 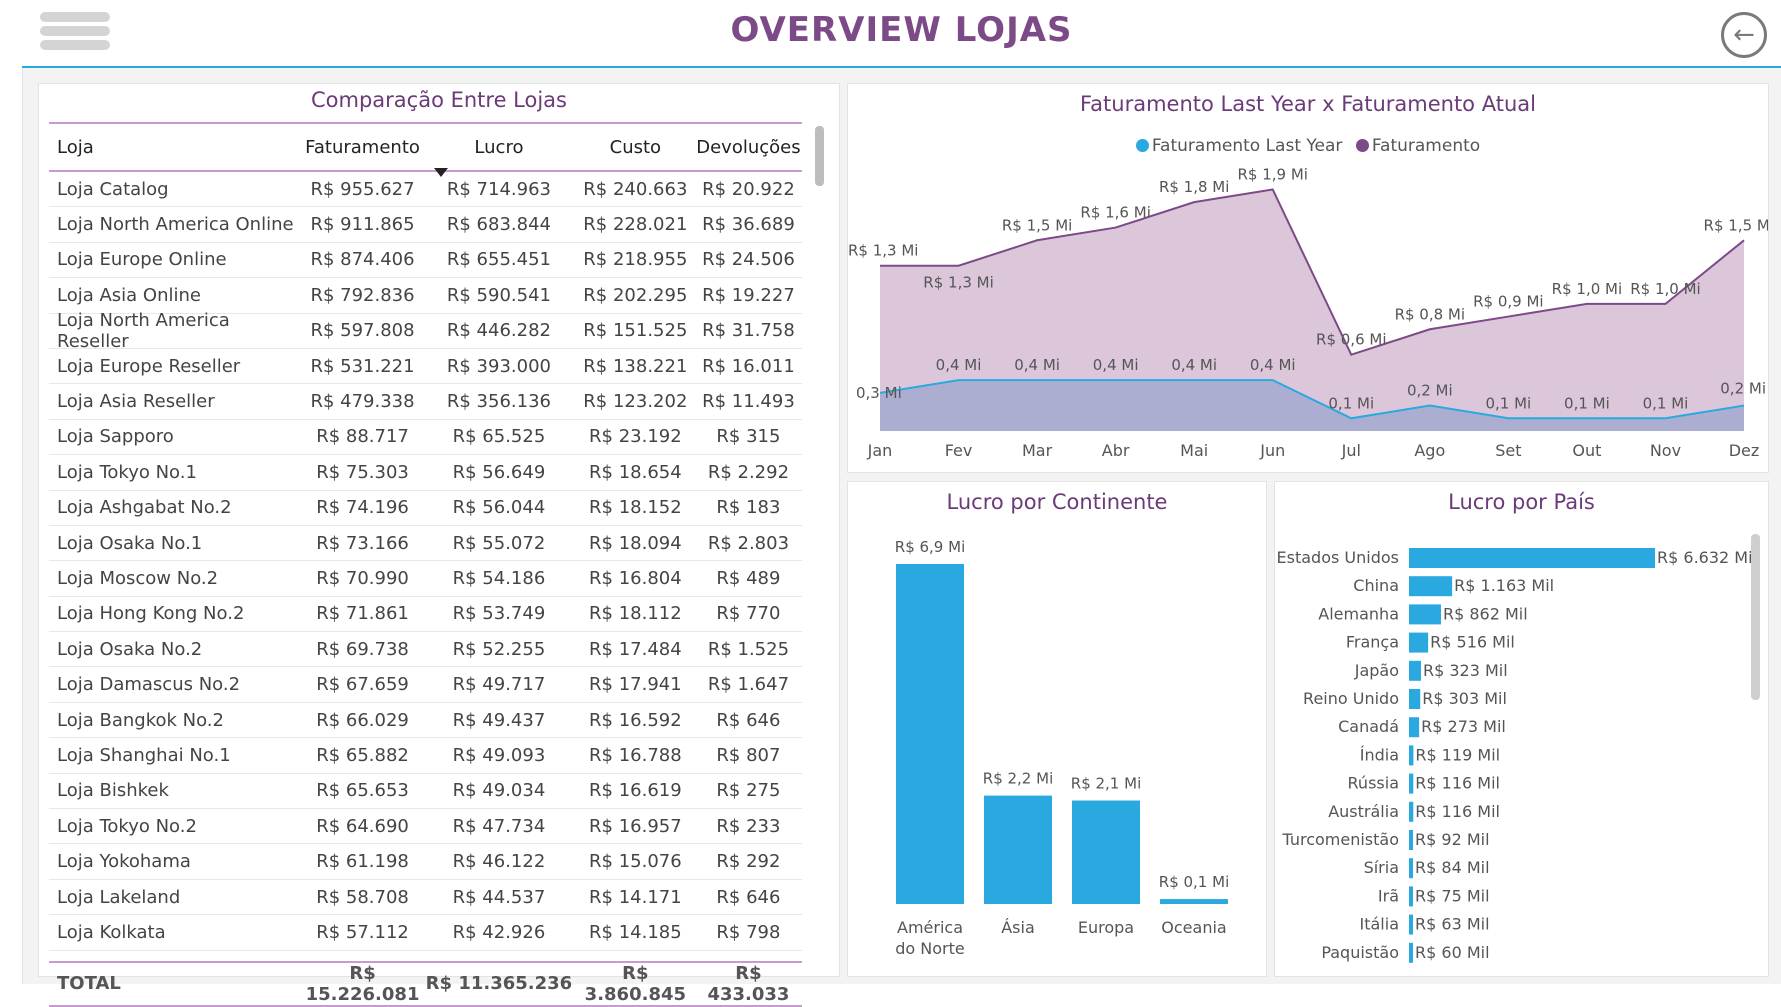 What do you see at coordinates (1457, 783) in the screenshot?
I see `data-label: R$ 116 Mil` at bounding box center [1457, 783].